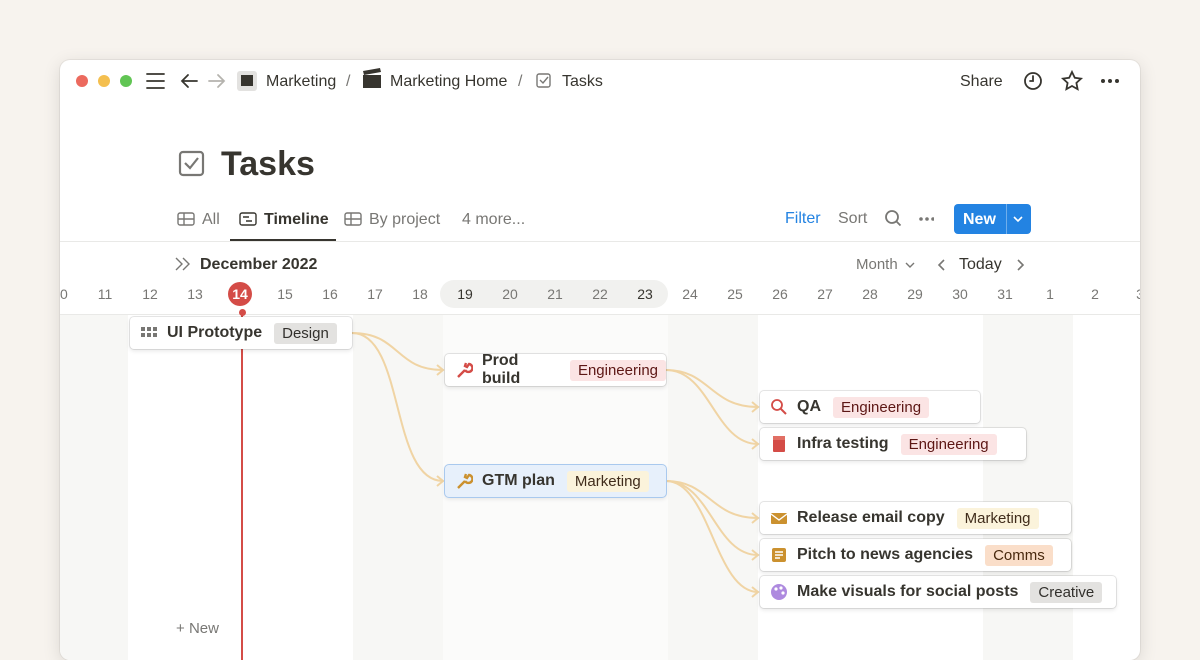 The width and height of the screenshot is (1200, 660). I want to click on day-label: 28, so click(870, 294).